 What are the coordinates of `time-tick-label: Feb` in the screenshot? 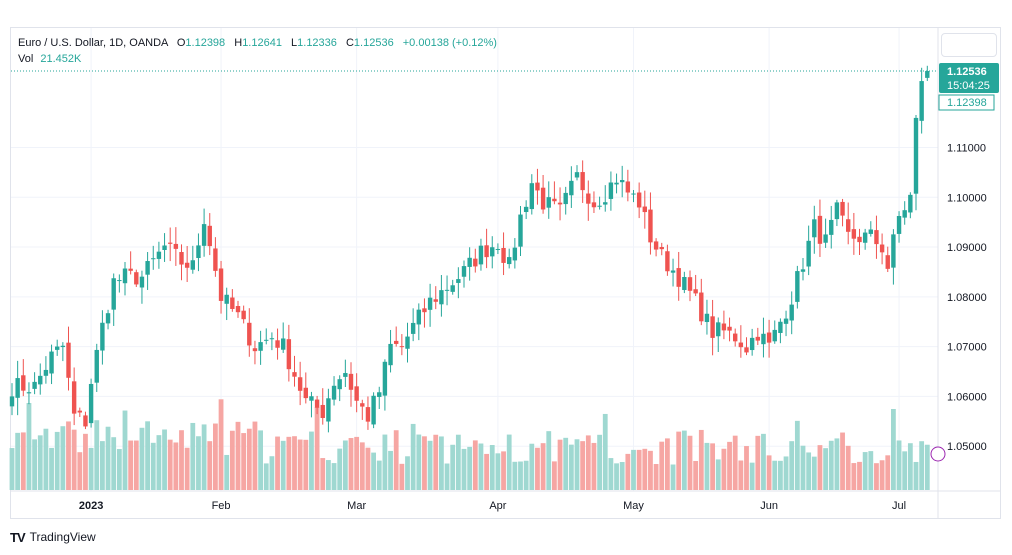 It's located at (221, 506).